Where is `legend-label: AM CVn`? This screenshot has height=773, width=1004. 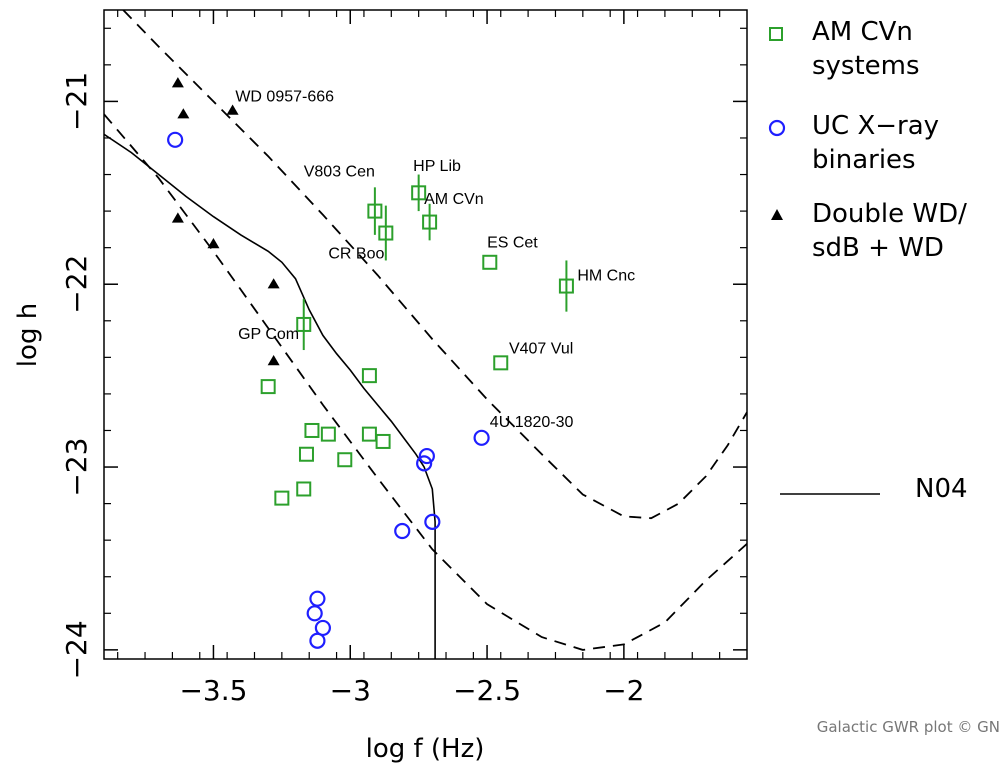 legend-label: AM CVn is located at coordinates (862, 32).